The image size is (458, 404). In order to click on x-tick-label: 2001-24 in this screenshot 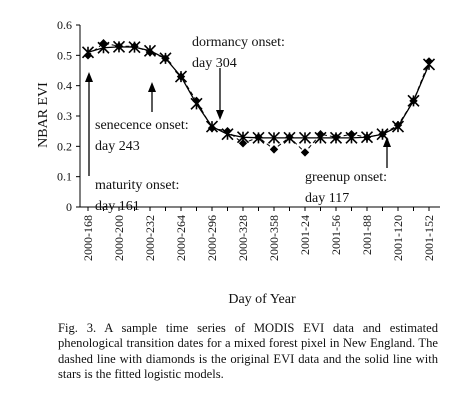, I will do `click(305, 235)`.